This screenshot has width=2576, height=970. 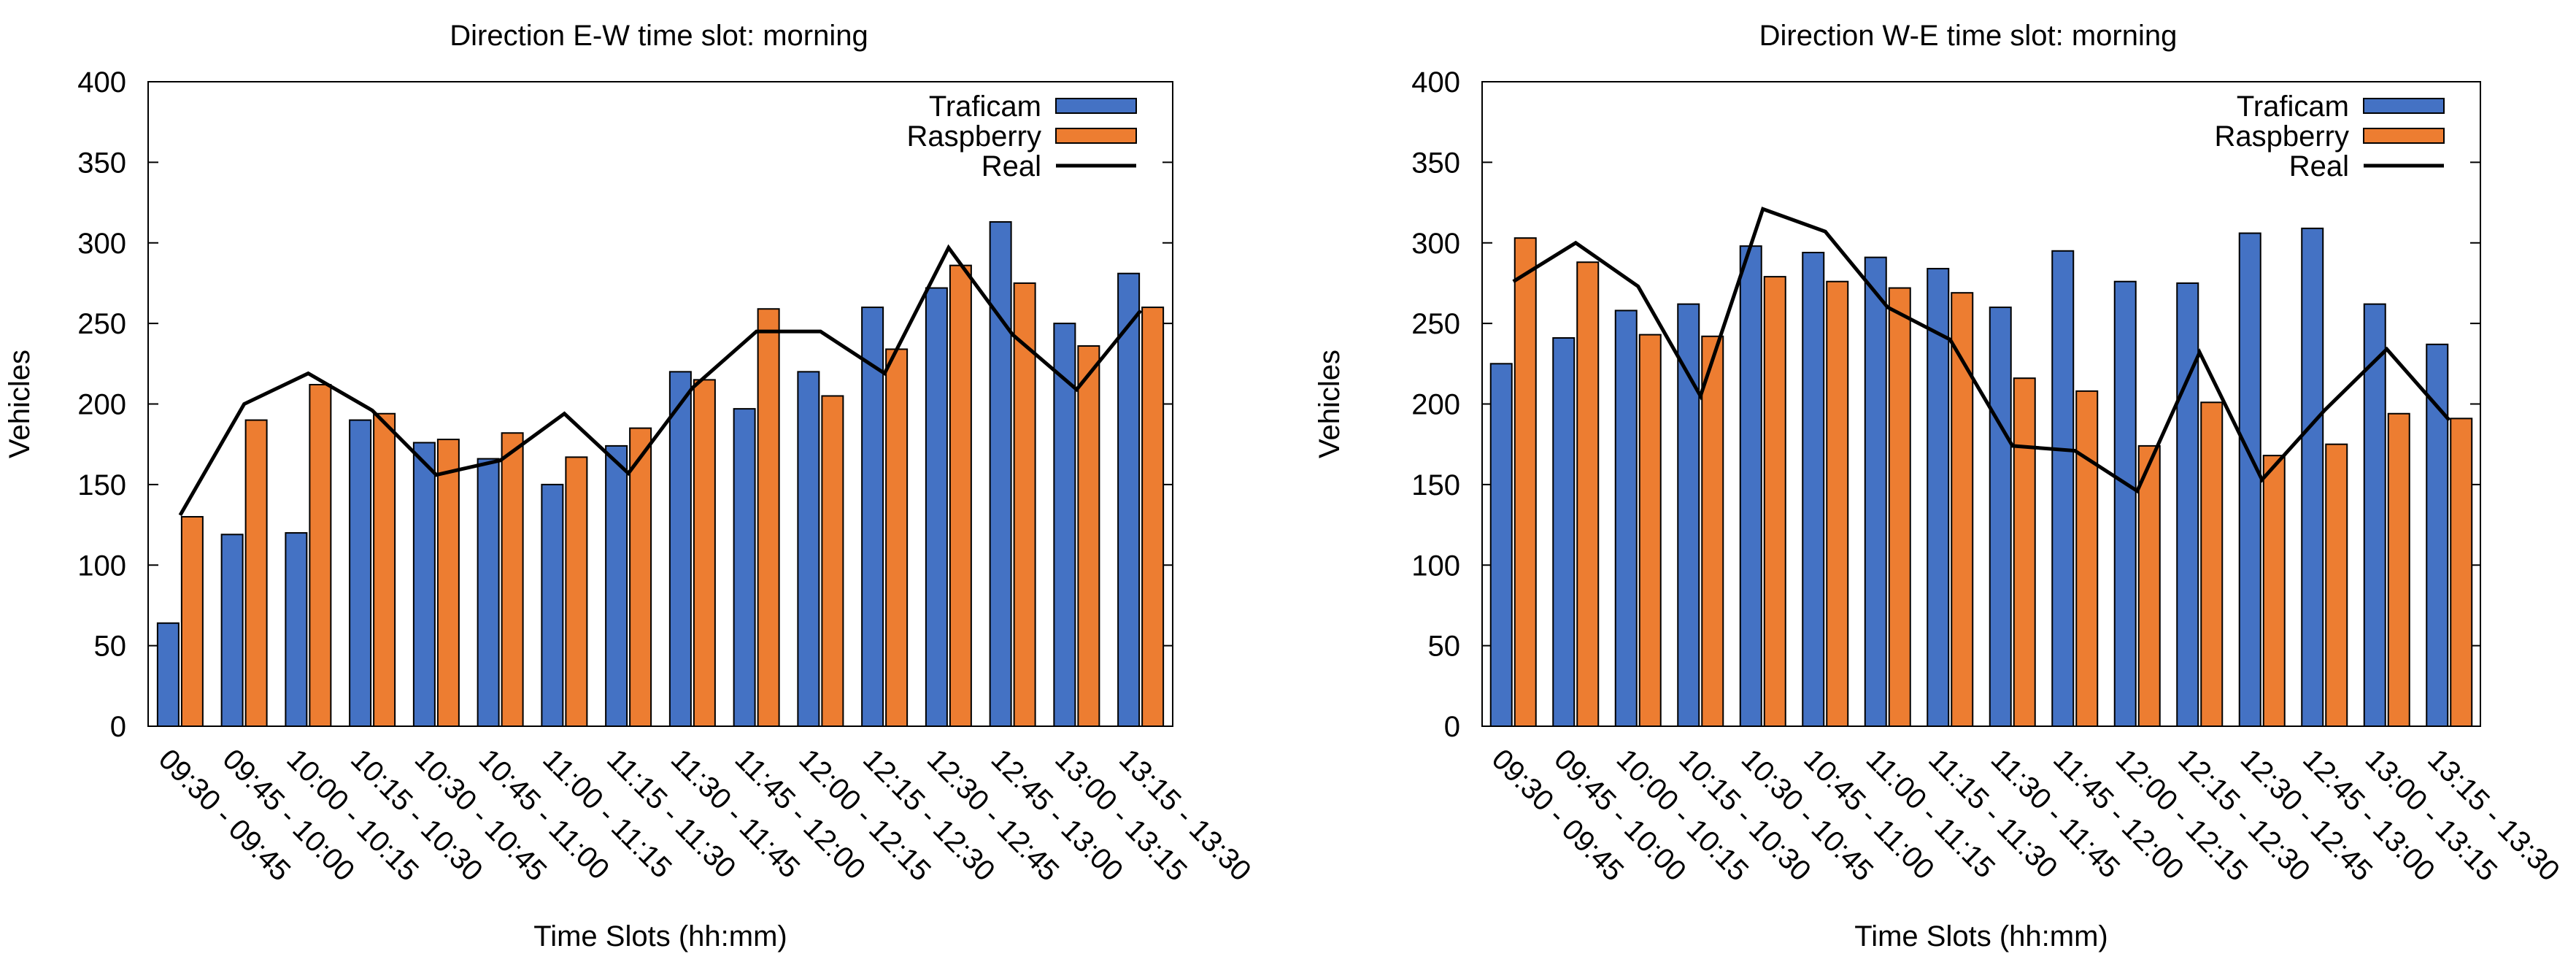 I want to click on y-tick-label: 300, so click(x=102, y=244).